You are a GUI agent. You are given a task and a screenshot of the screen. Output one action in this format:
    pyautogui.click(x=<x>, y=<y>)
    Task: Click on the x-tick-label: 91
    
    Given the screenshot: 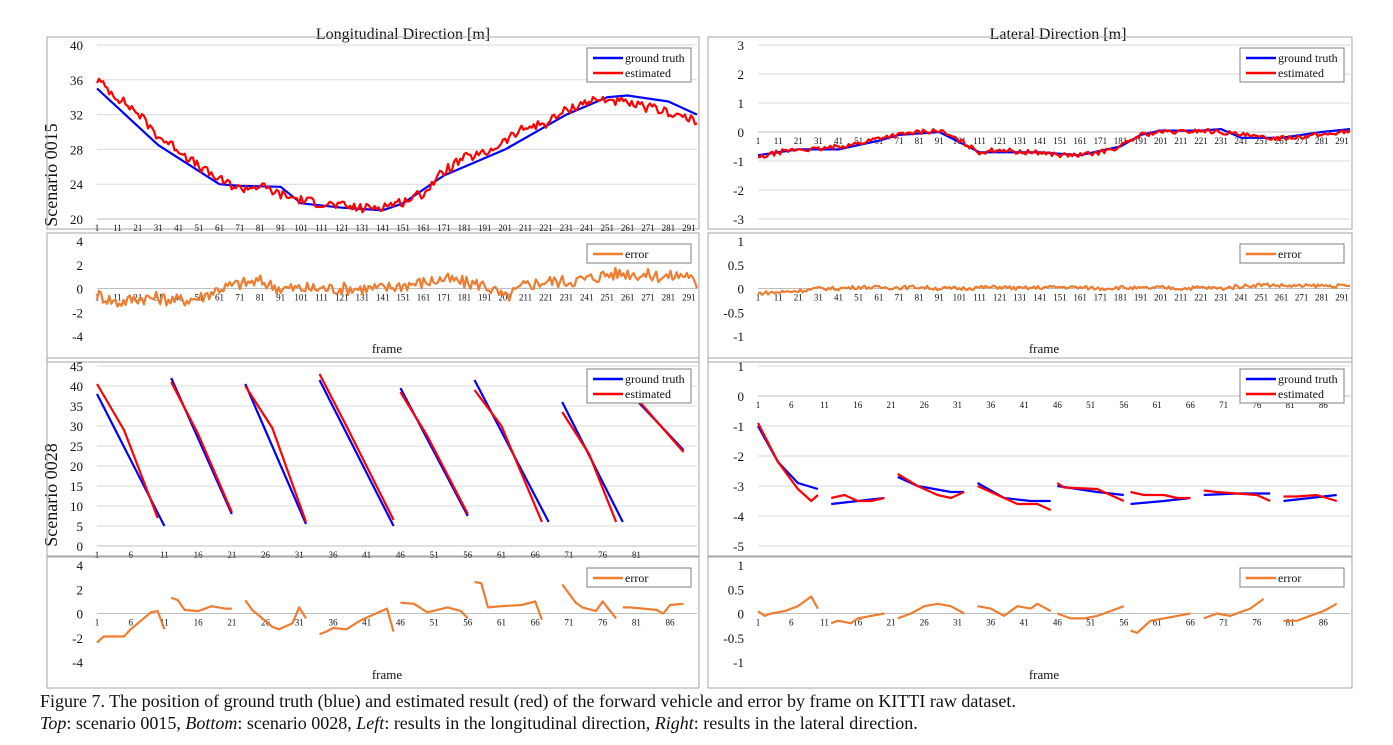 What is the action you would take?
    pyautogui.click(x=939, y=141)
    